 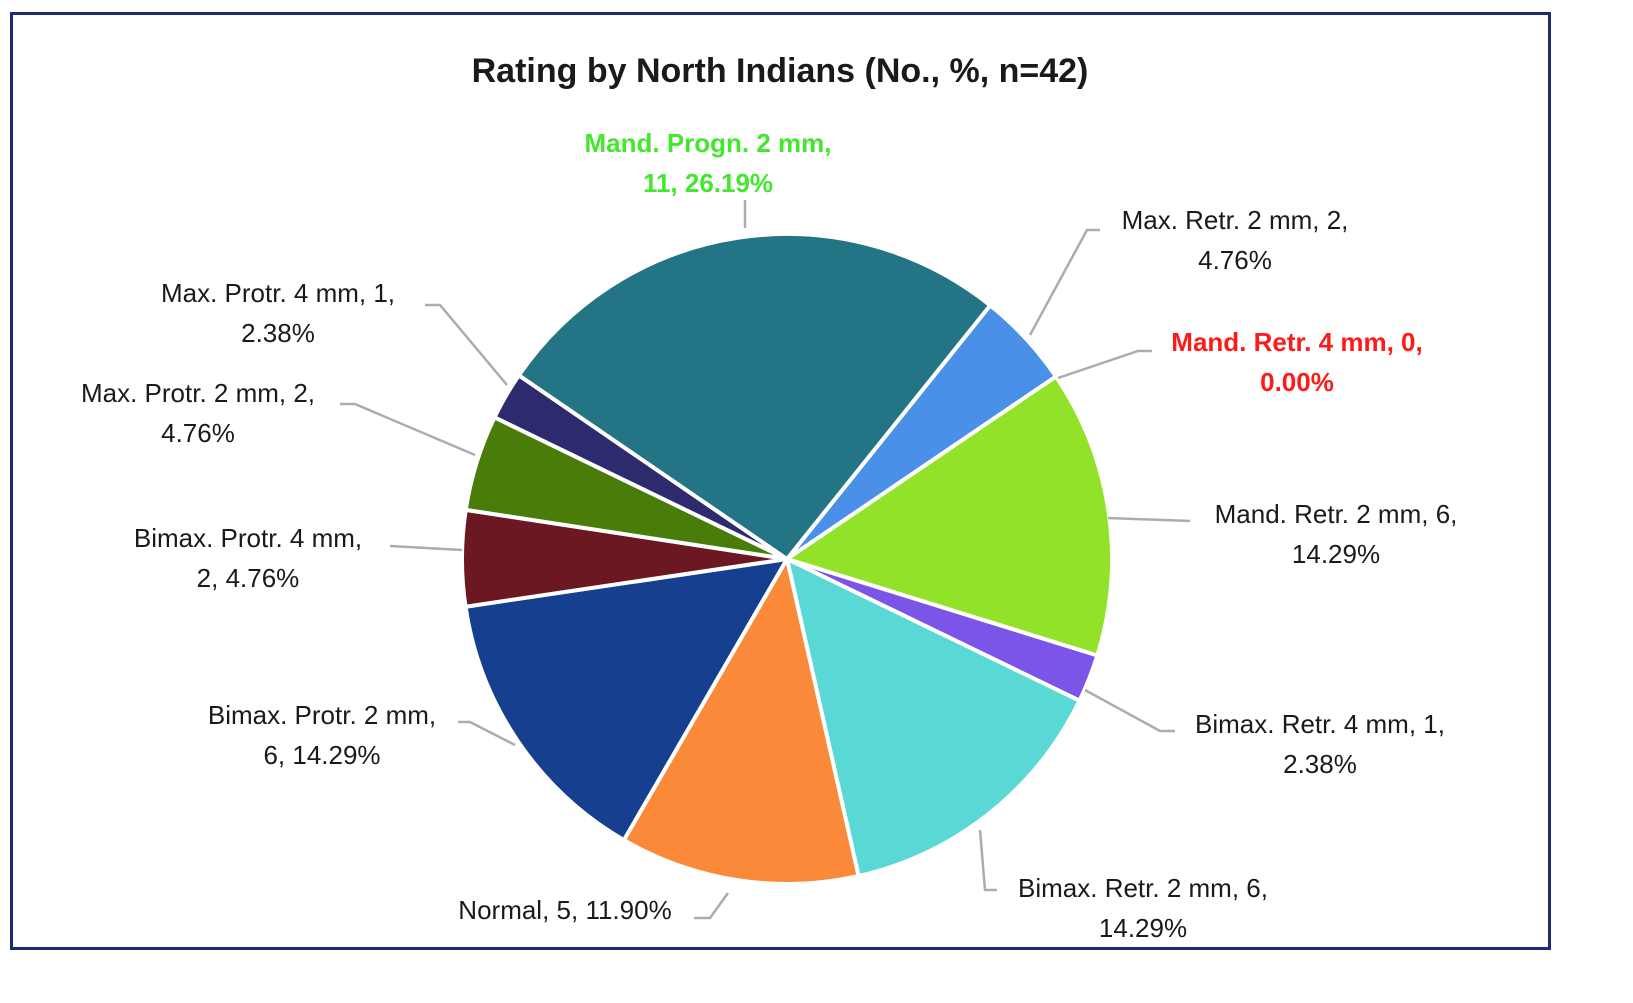 What do you see at coordinates (1297, 382) in the screenshot?
I see `data-label-line: 0.00%` at bounding box center [1297, 382].